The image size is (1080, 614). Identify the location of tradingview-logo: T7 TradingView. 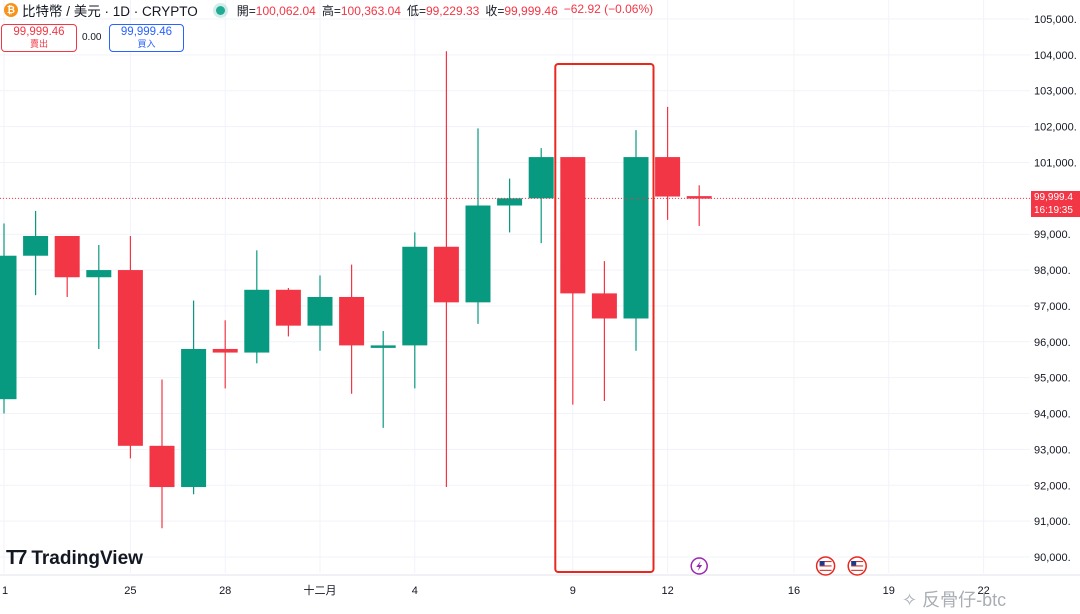
(74, 558).